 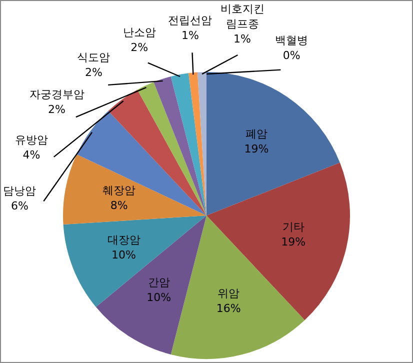 I want to click on slice-label: 비호지킨 림프종, so click(x=242, y=16).